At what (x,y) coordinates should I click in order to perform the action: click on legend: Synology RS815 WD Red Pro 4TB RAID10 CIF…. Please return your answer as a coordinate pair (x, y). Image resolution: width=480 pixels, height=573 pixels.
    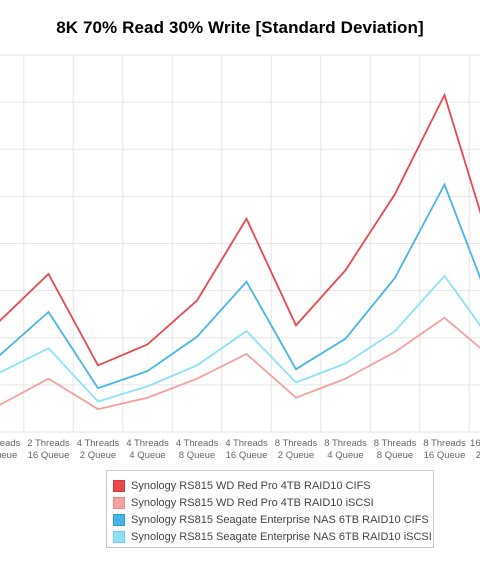
    Looking at the image, I should click on (270, 509).